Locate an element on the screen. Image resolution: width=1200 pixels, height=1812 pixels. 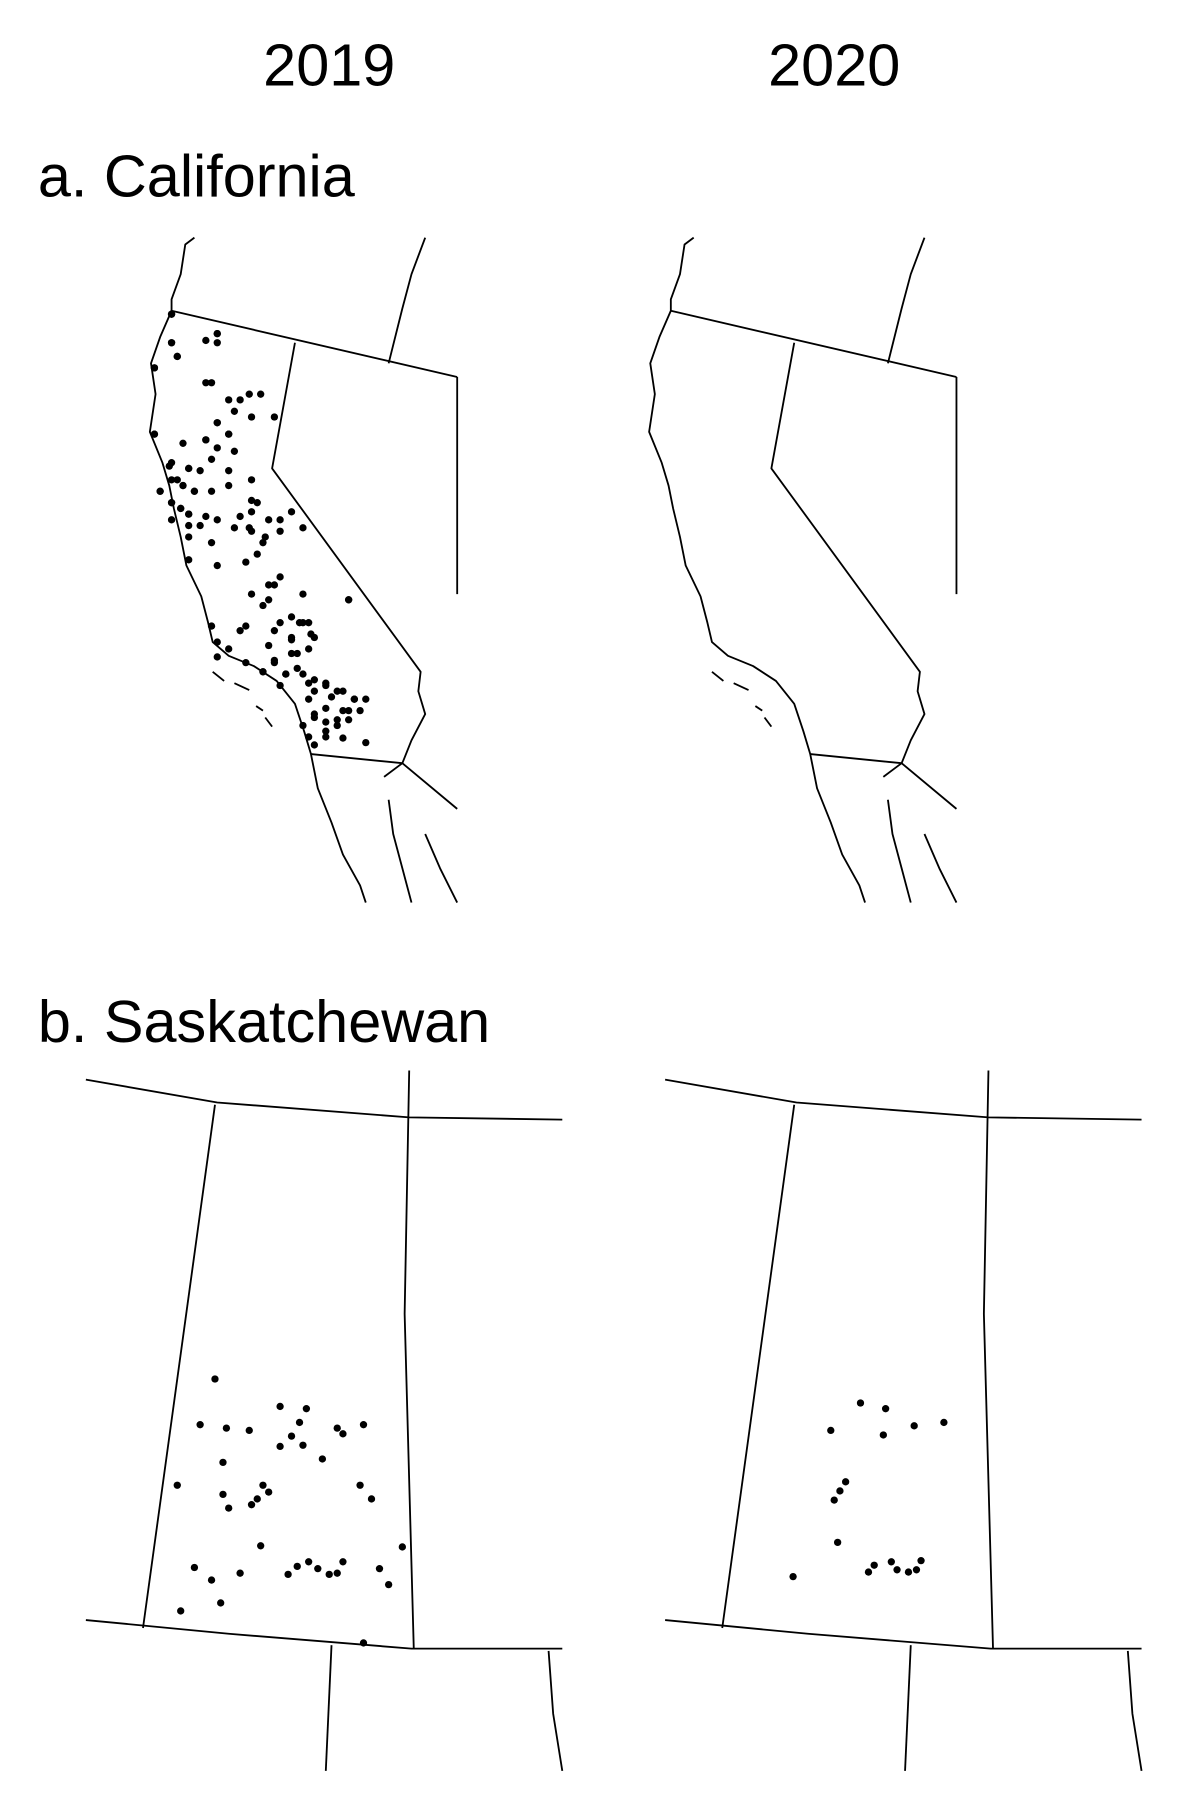
panel-label: b. Saskatchewan is located at coordinates (264, 1021).